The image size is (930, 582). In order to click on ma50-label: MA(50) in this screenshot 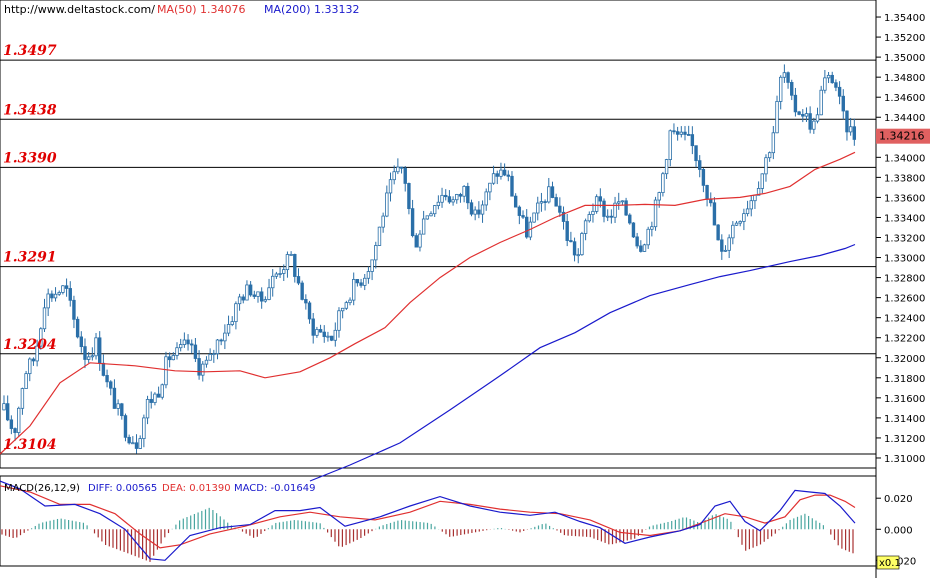, I will do `click(177, 9)`.